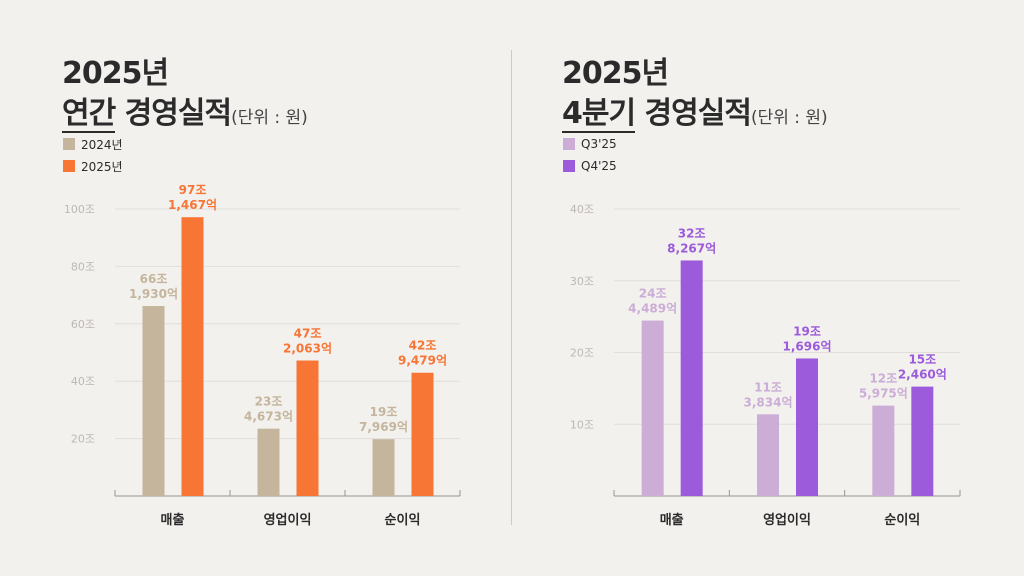 The image size is (1024, 576). I want to click on data-label: 15조, so click(922, 360).